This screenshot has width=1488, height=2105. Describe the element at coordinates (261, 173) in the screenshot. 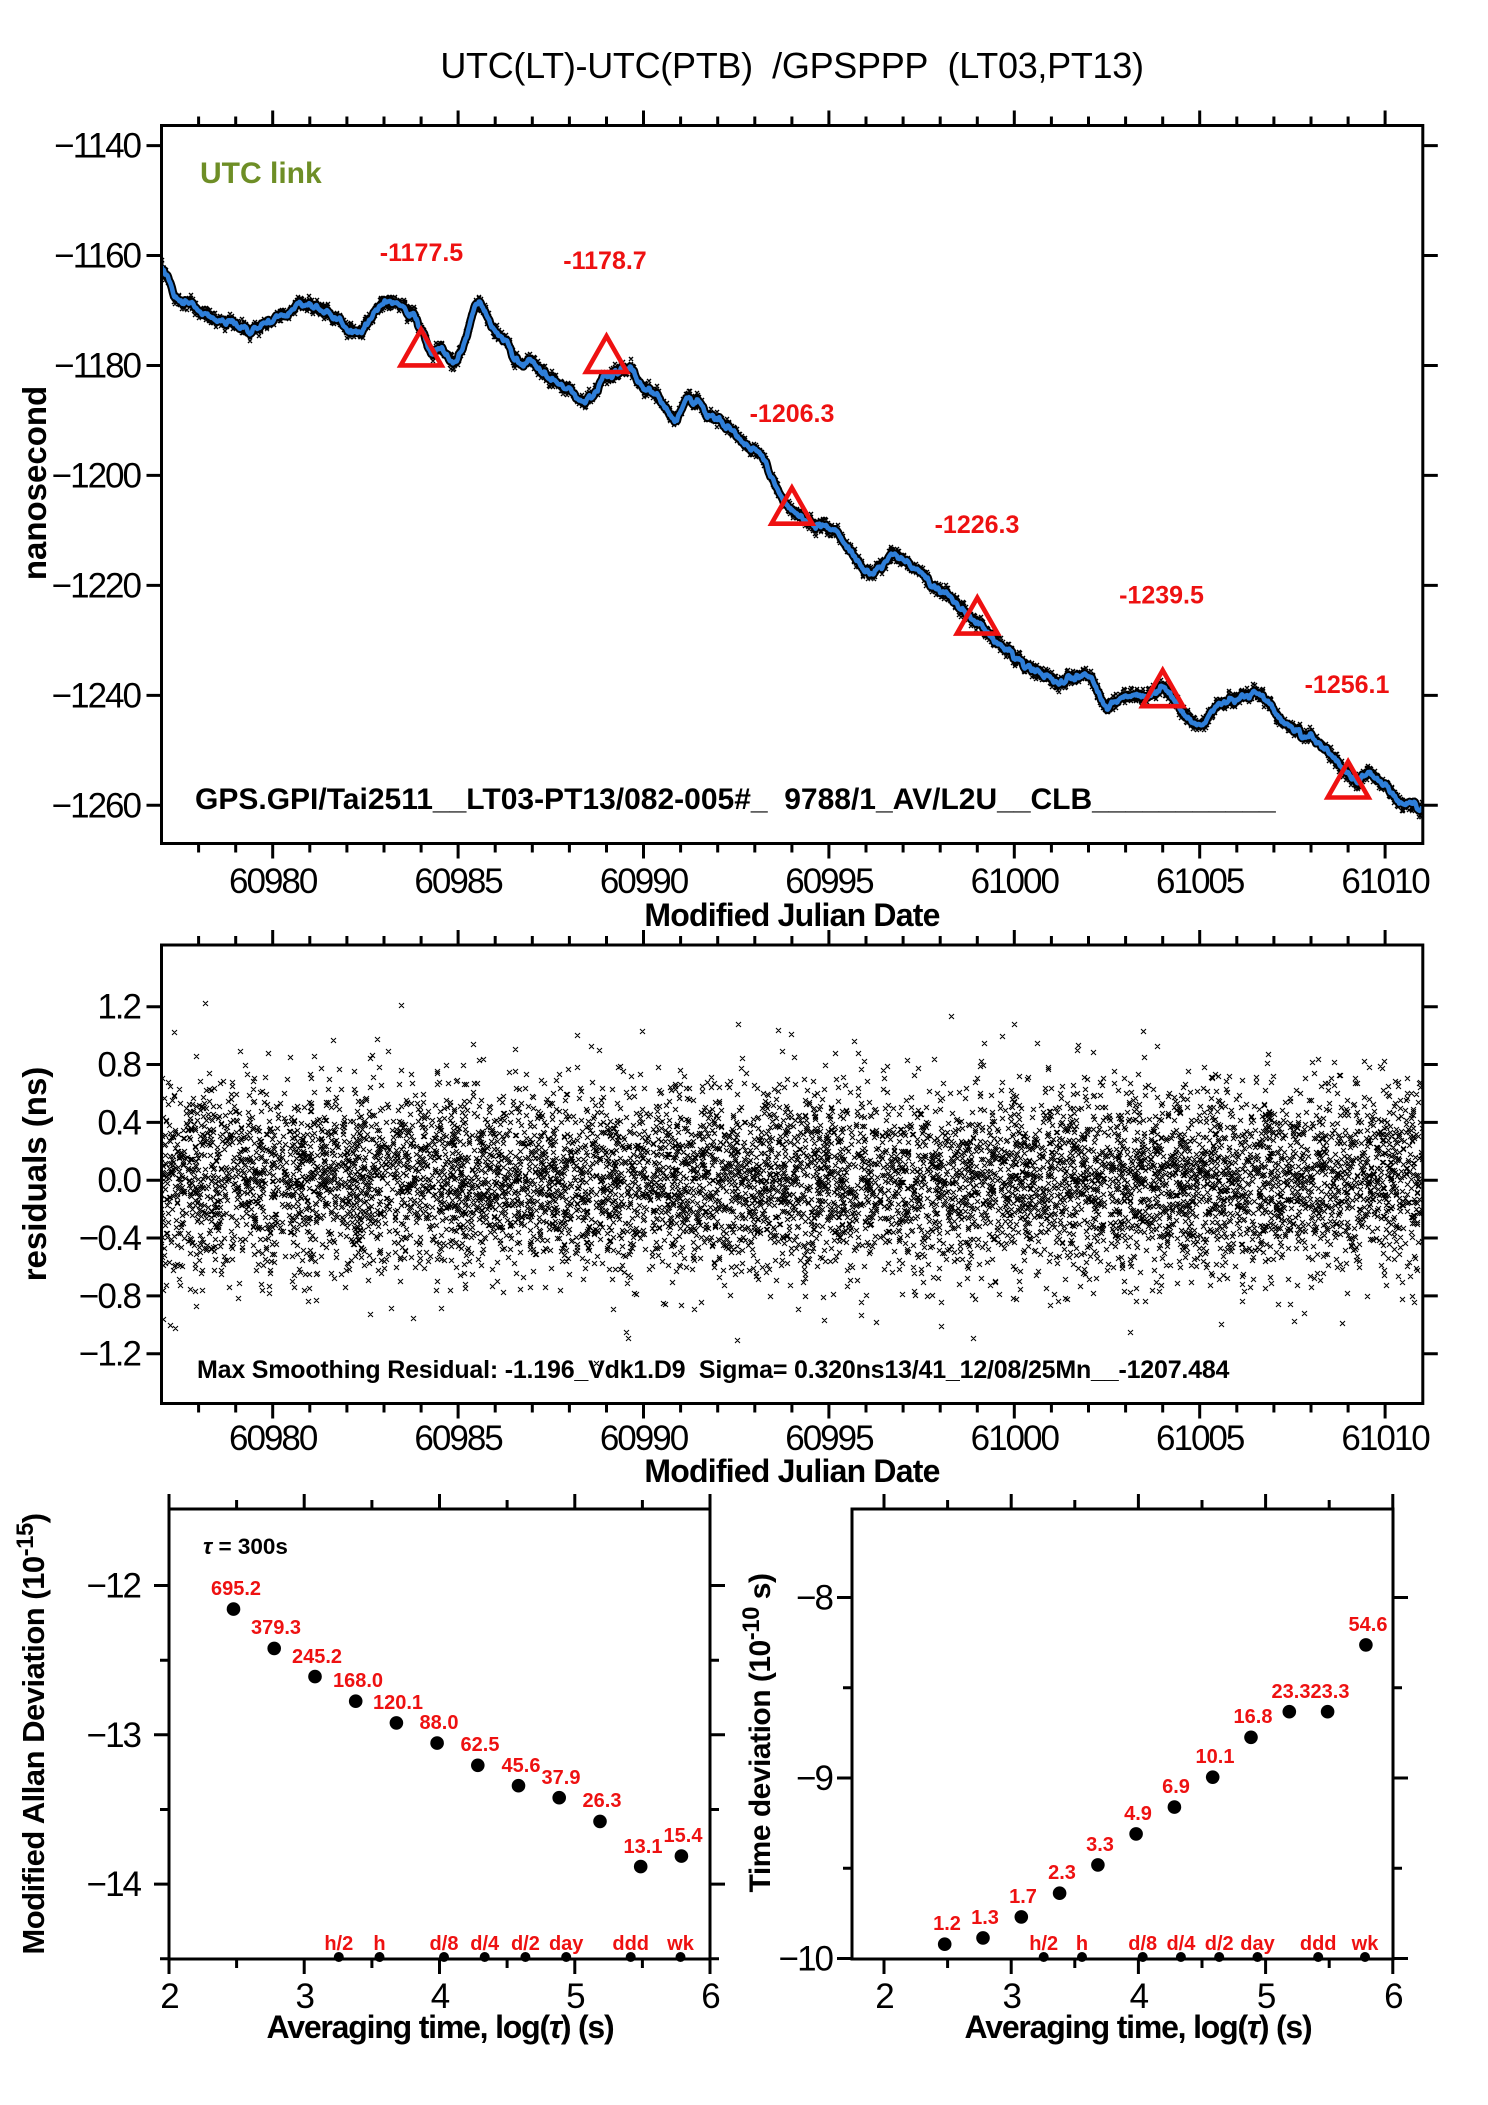

I see `svg-text: UTC link` at that location.